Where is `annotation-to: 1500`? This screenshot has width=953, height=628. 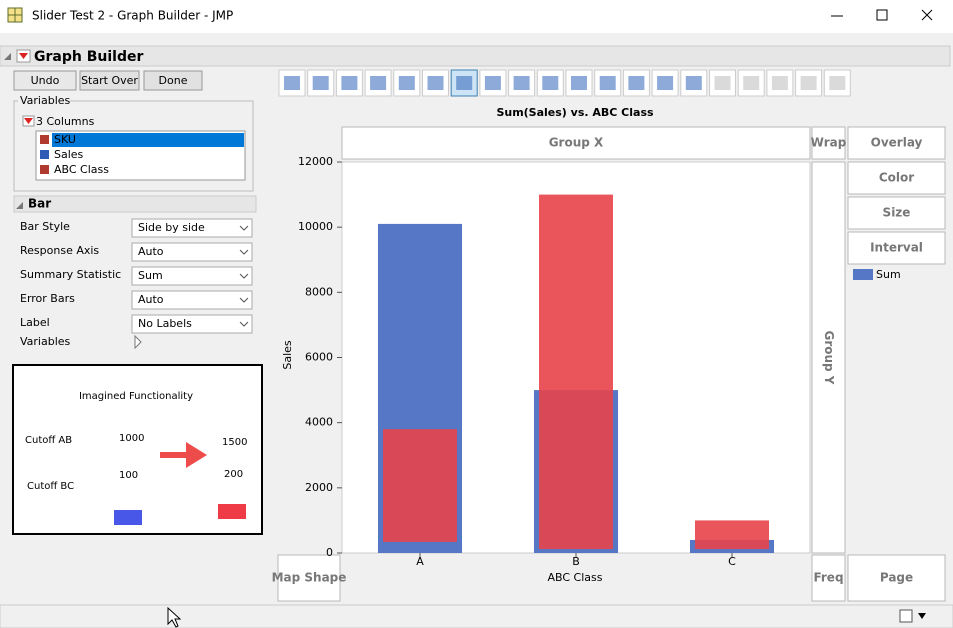
annotation-to: 1500 is located at coordinates (234, 442).